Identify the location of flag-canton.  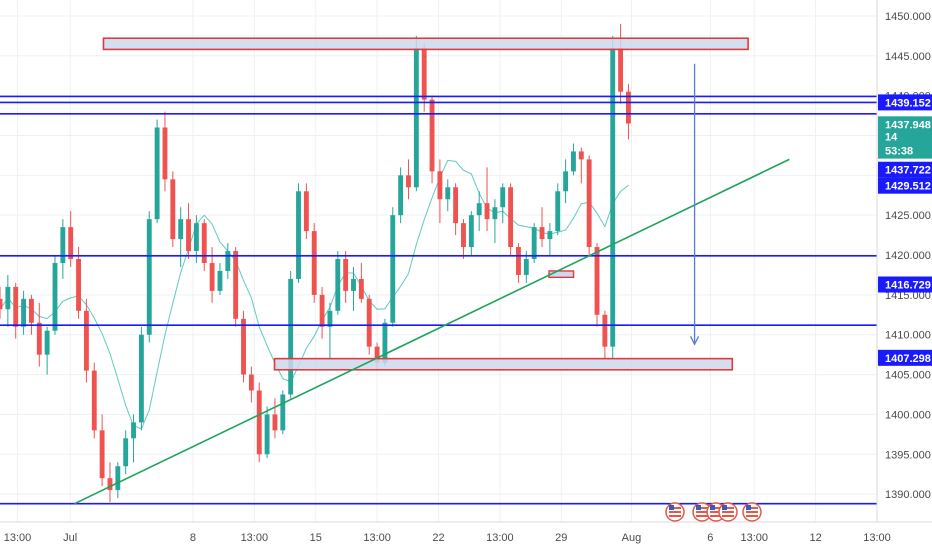
(698, 507).